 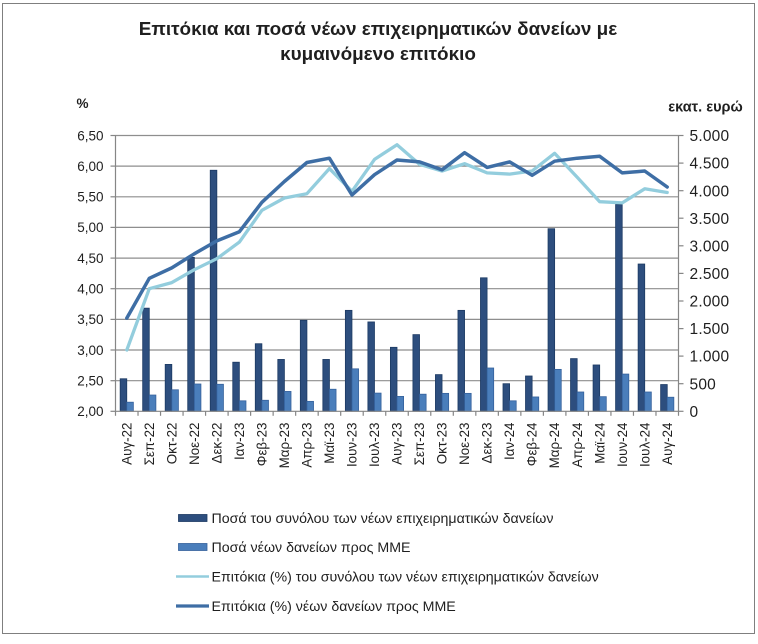 I want to click on svg-text: 3,00, so click(x=90, y=350).